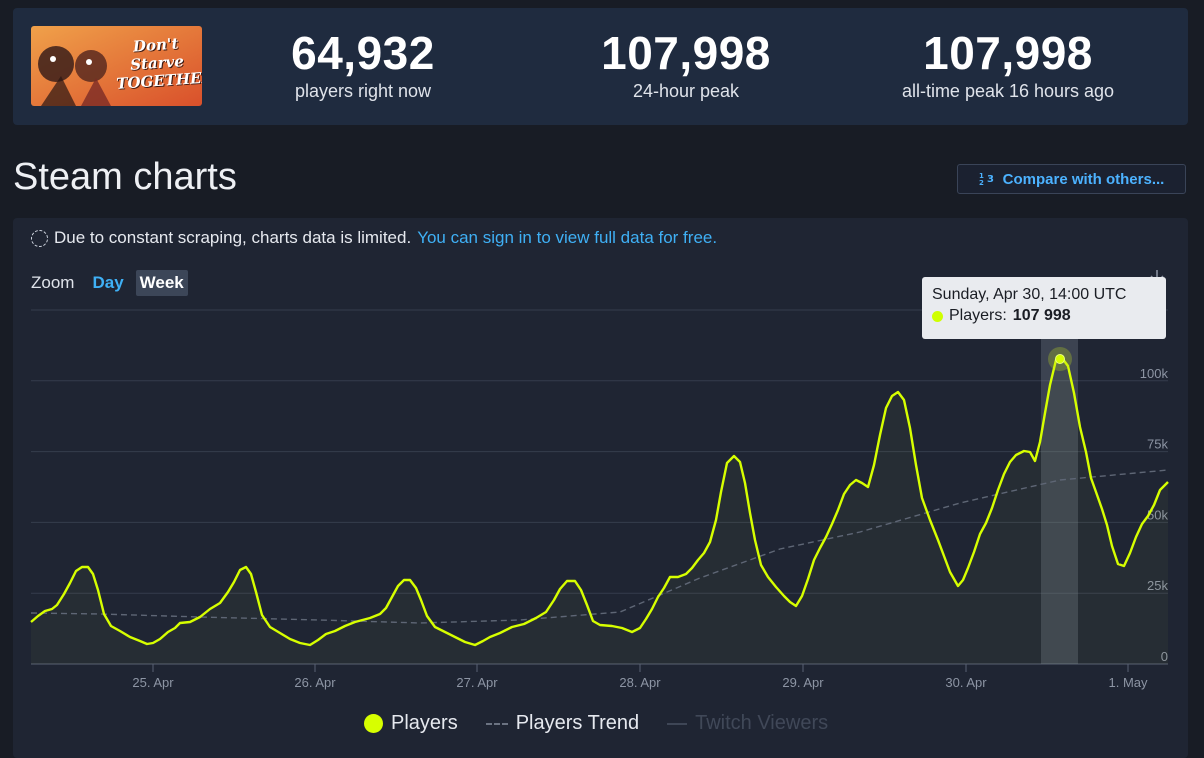  What do you see at coordinates (1164, 656) in the screenshot?
I see `y-tick-label: 0` at bounding box center [1164, 656].